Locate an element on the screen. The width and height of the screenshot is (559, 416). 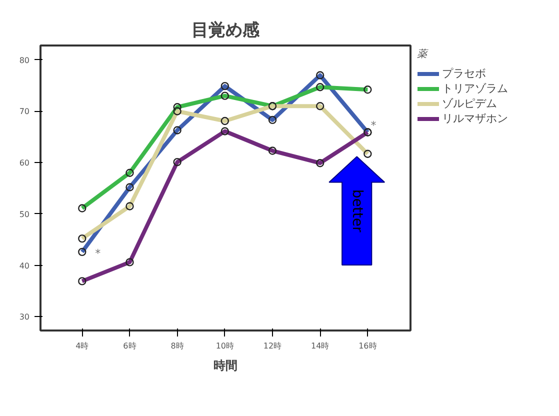
x-tick-label: 12時 is located at coordinates (272, 346).